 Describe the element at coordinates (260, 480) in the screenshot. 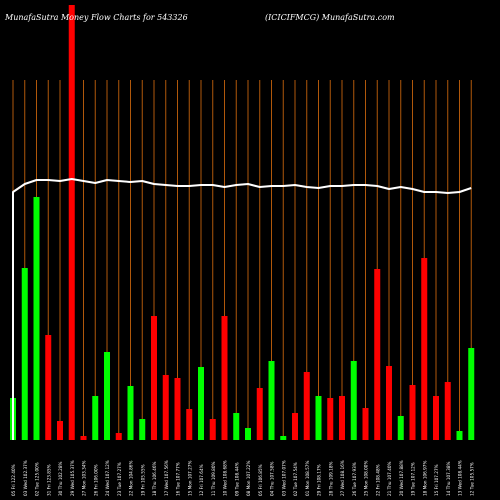

I see `x-tick-label: 05 Fri 106.85%` at that location.